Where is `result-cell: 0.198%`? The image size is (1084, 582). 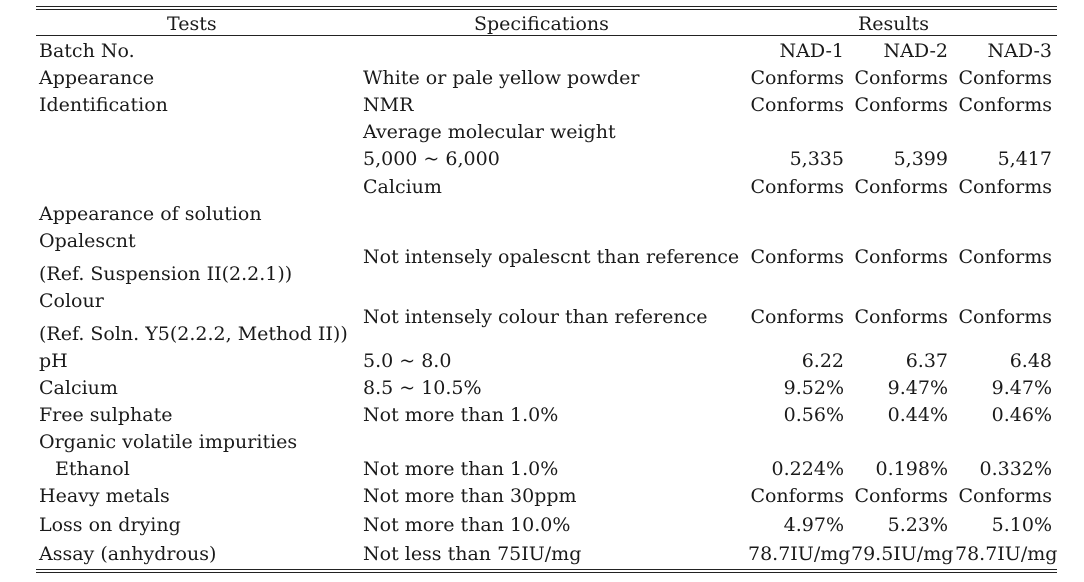
result-cell: 0.198% is located at coordinates (911, 469).